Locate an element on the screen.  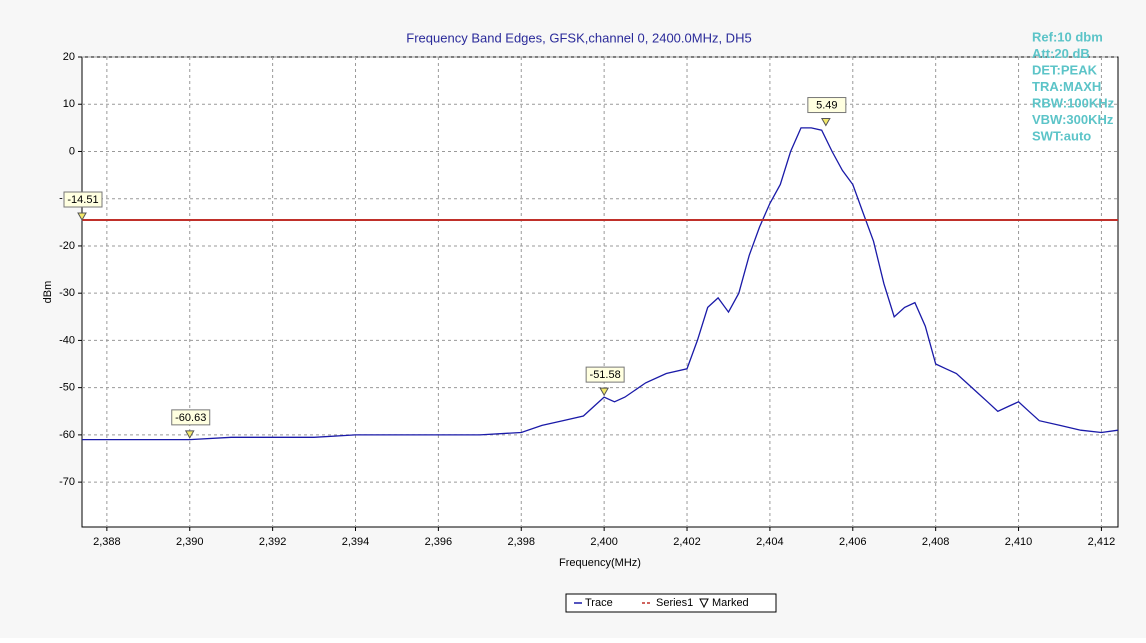
x-tick-label: 2,392 is located at coordinates (273, 542).